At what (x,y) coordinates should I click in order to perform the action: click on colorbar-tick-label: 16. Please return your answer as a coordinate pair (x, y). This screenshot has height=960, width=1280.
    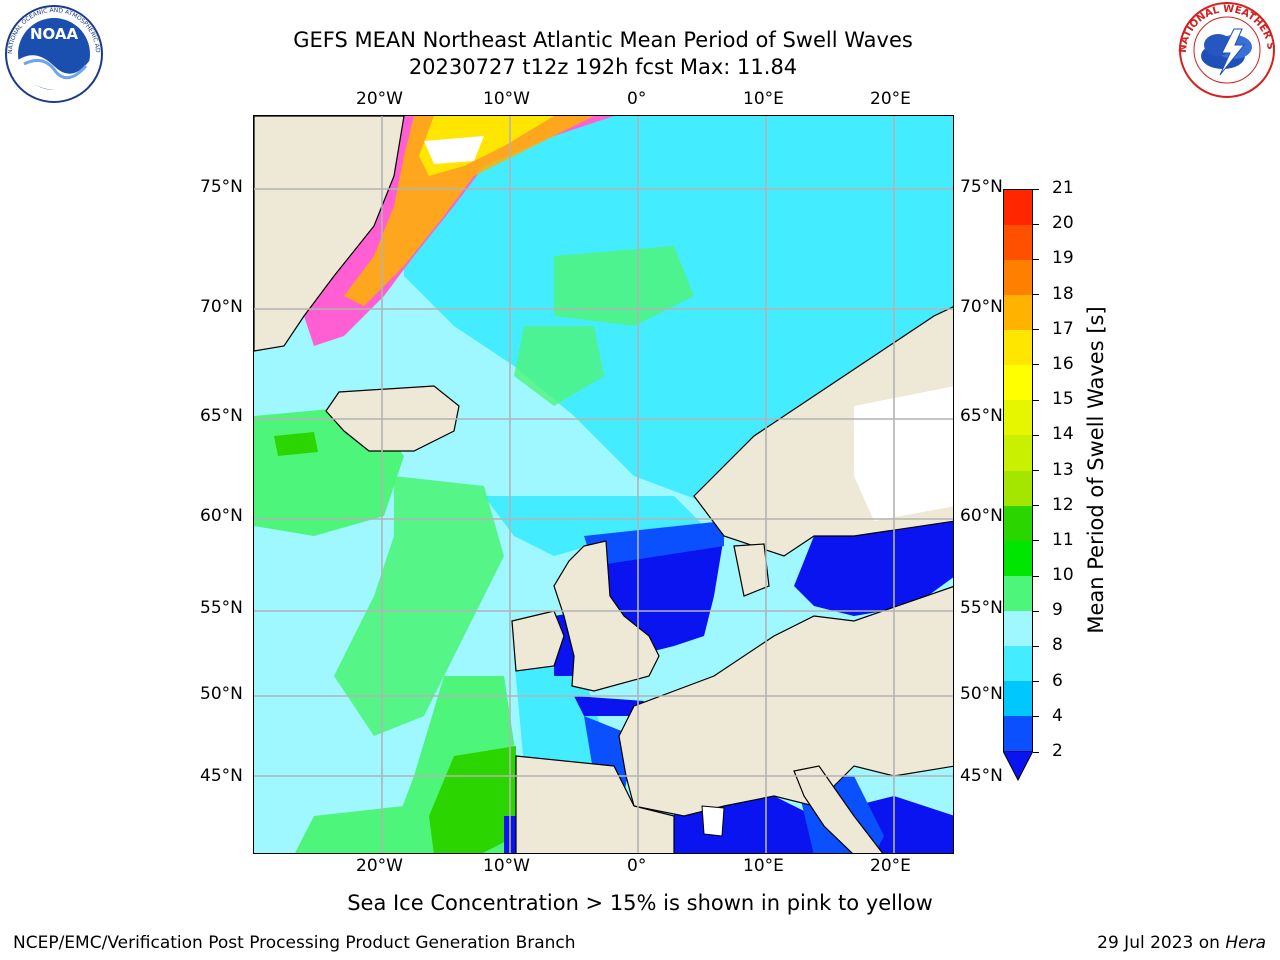
    Looking at the image, I should click on (1063, 363).